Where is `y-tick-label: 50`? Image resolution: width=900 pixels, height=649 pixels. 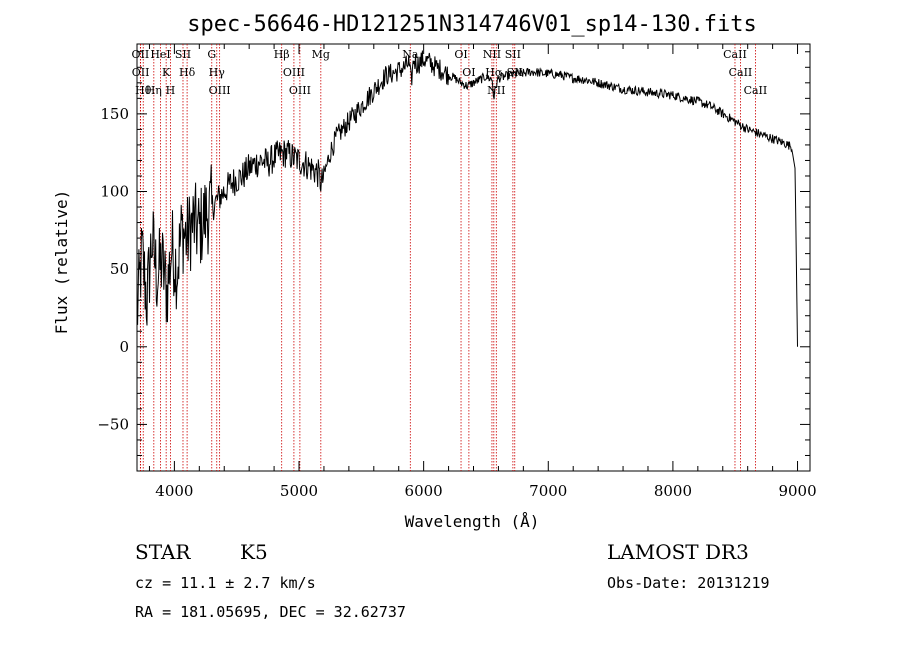 y-tick-label: 50 is located at coordinates (119, 269).